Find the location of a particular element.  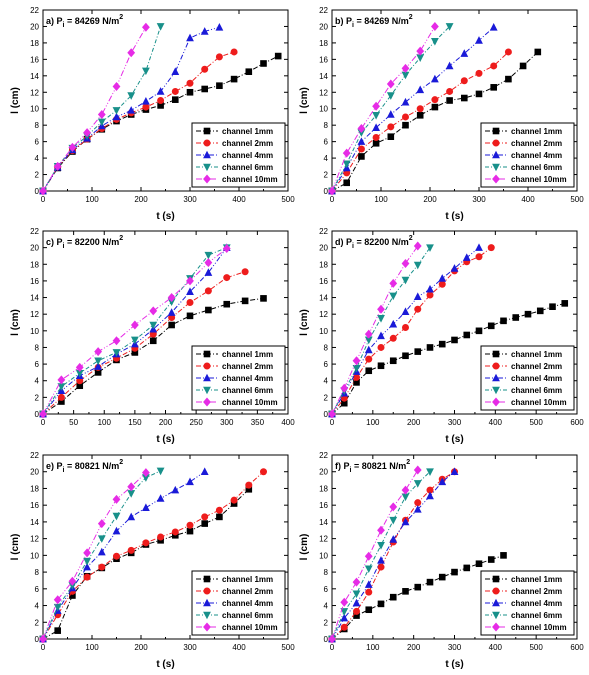

legend-label: channel 4mm is located at coordinates (247, 603).